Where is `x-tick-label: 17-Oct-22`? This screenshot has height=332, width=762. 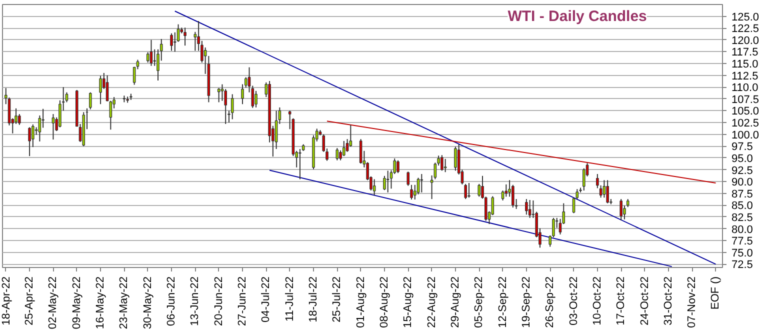 x-tick-label: 17-Oct-22 is located at coordinates (621, 301).